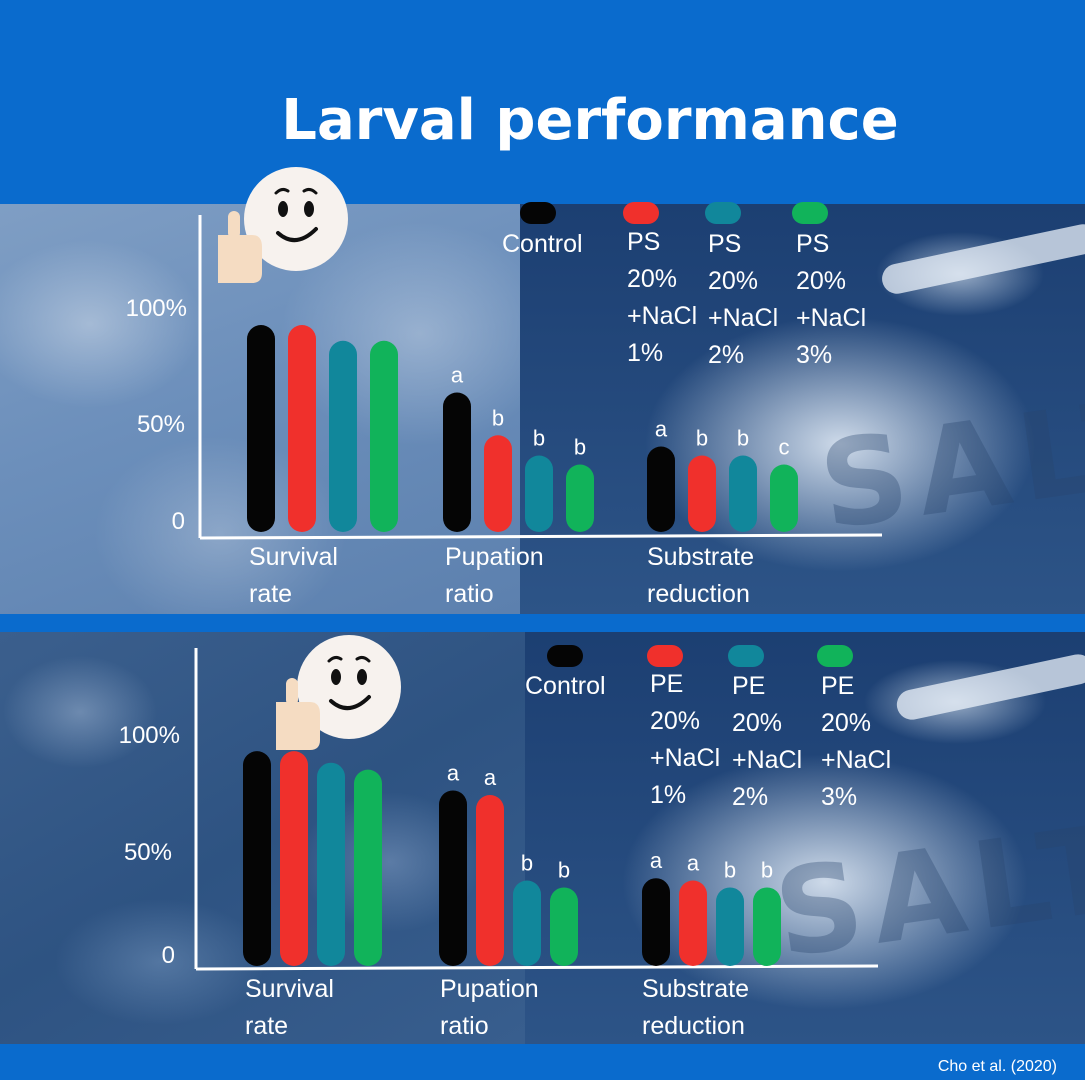 This screenshot has width=1085, height=1080. I want to click on page-title: Larval performance, so click(590, 120).